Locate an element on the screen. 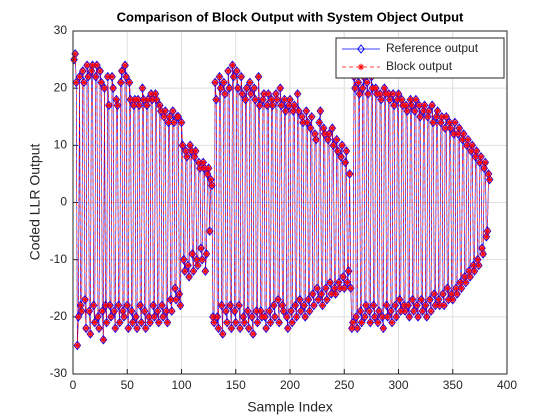 The width and height of the screenshot is (560, 420). legend-marker is located at coordinates (361, 49).